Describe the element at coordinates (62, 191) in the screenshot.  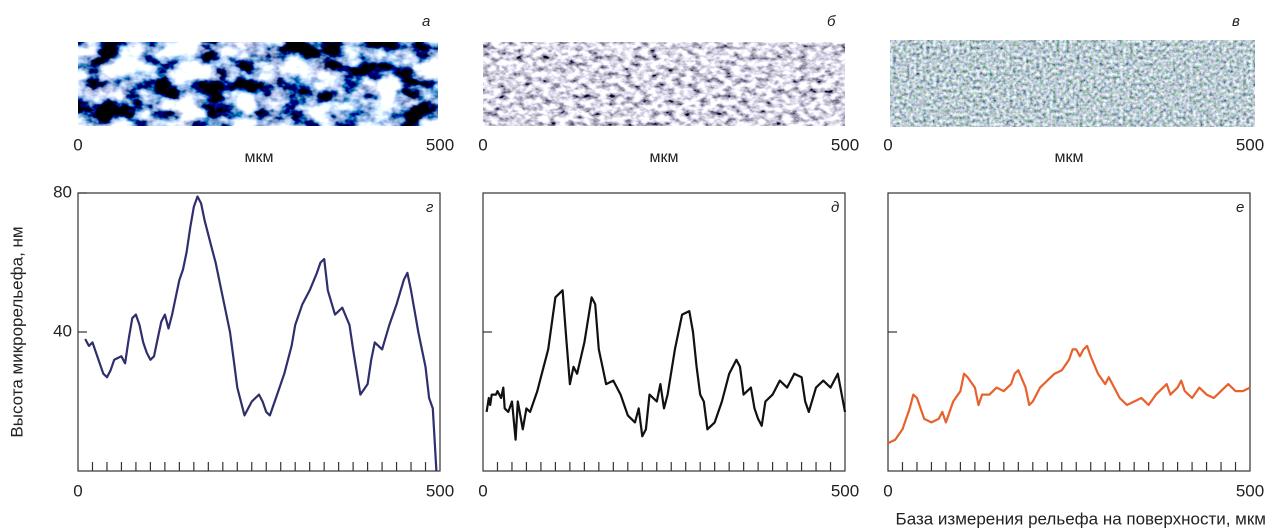
I see `y-tick-label: 80` at that location.